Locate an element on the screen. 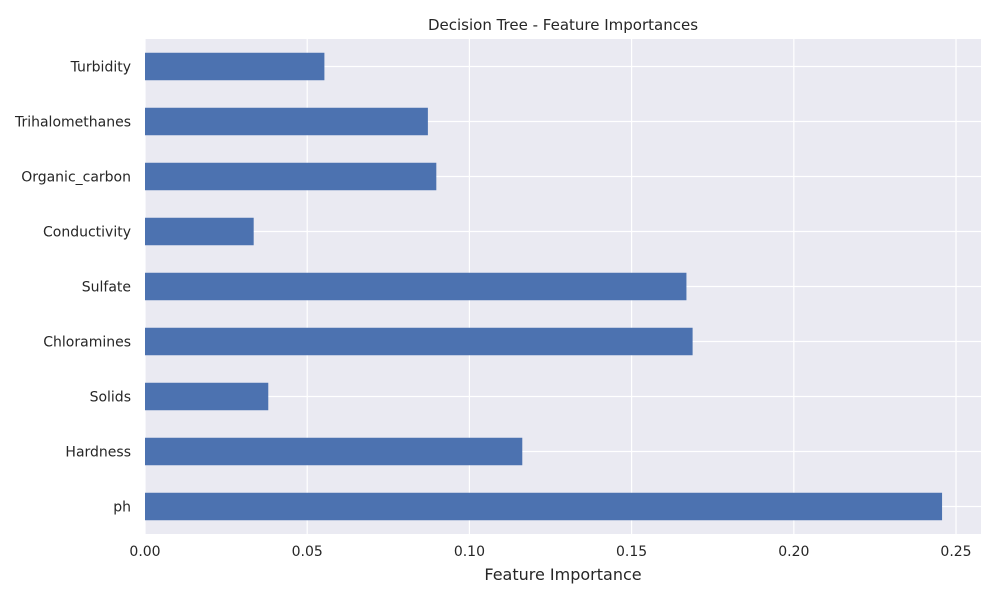 The height and width of the screenshot is (600, 1000). bar-turbidity is located at coordinates (235, 66).